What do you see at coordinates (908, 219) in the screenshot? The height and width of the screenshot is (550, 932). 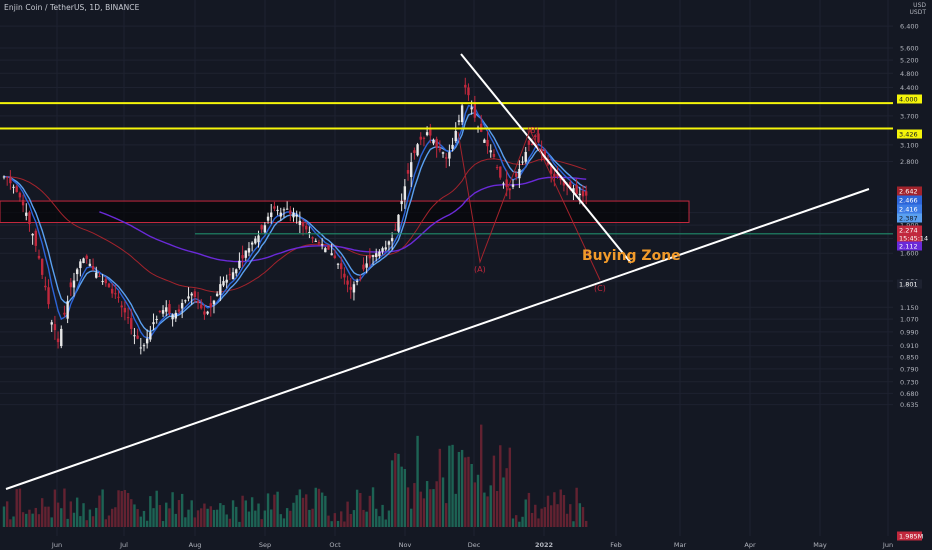 I see `price-tag-label: 2.387` at bounding box center [908, 219].